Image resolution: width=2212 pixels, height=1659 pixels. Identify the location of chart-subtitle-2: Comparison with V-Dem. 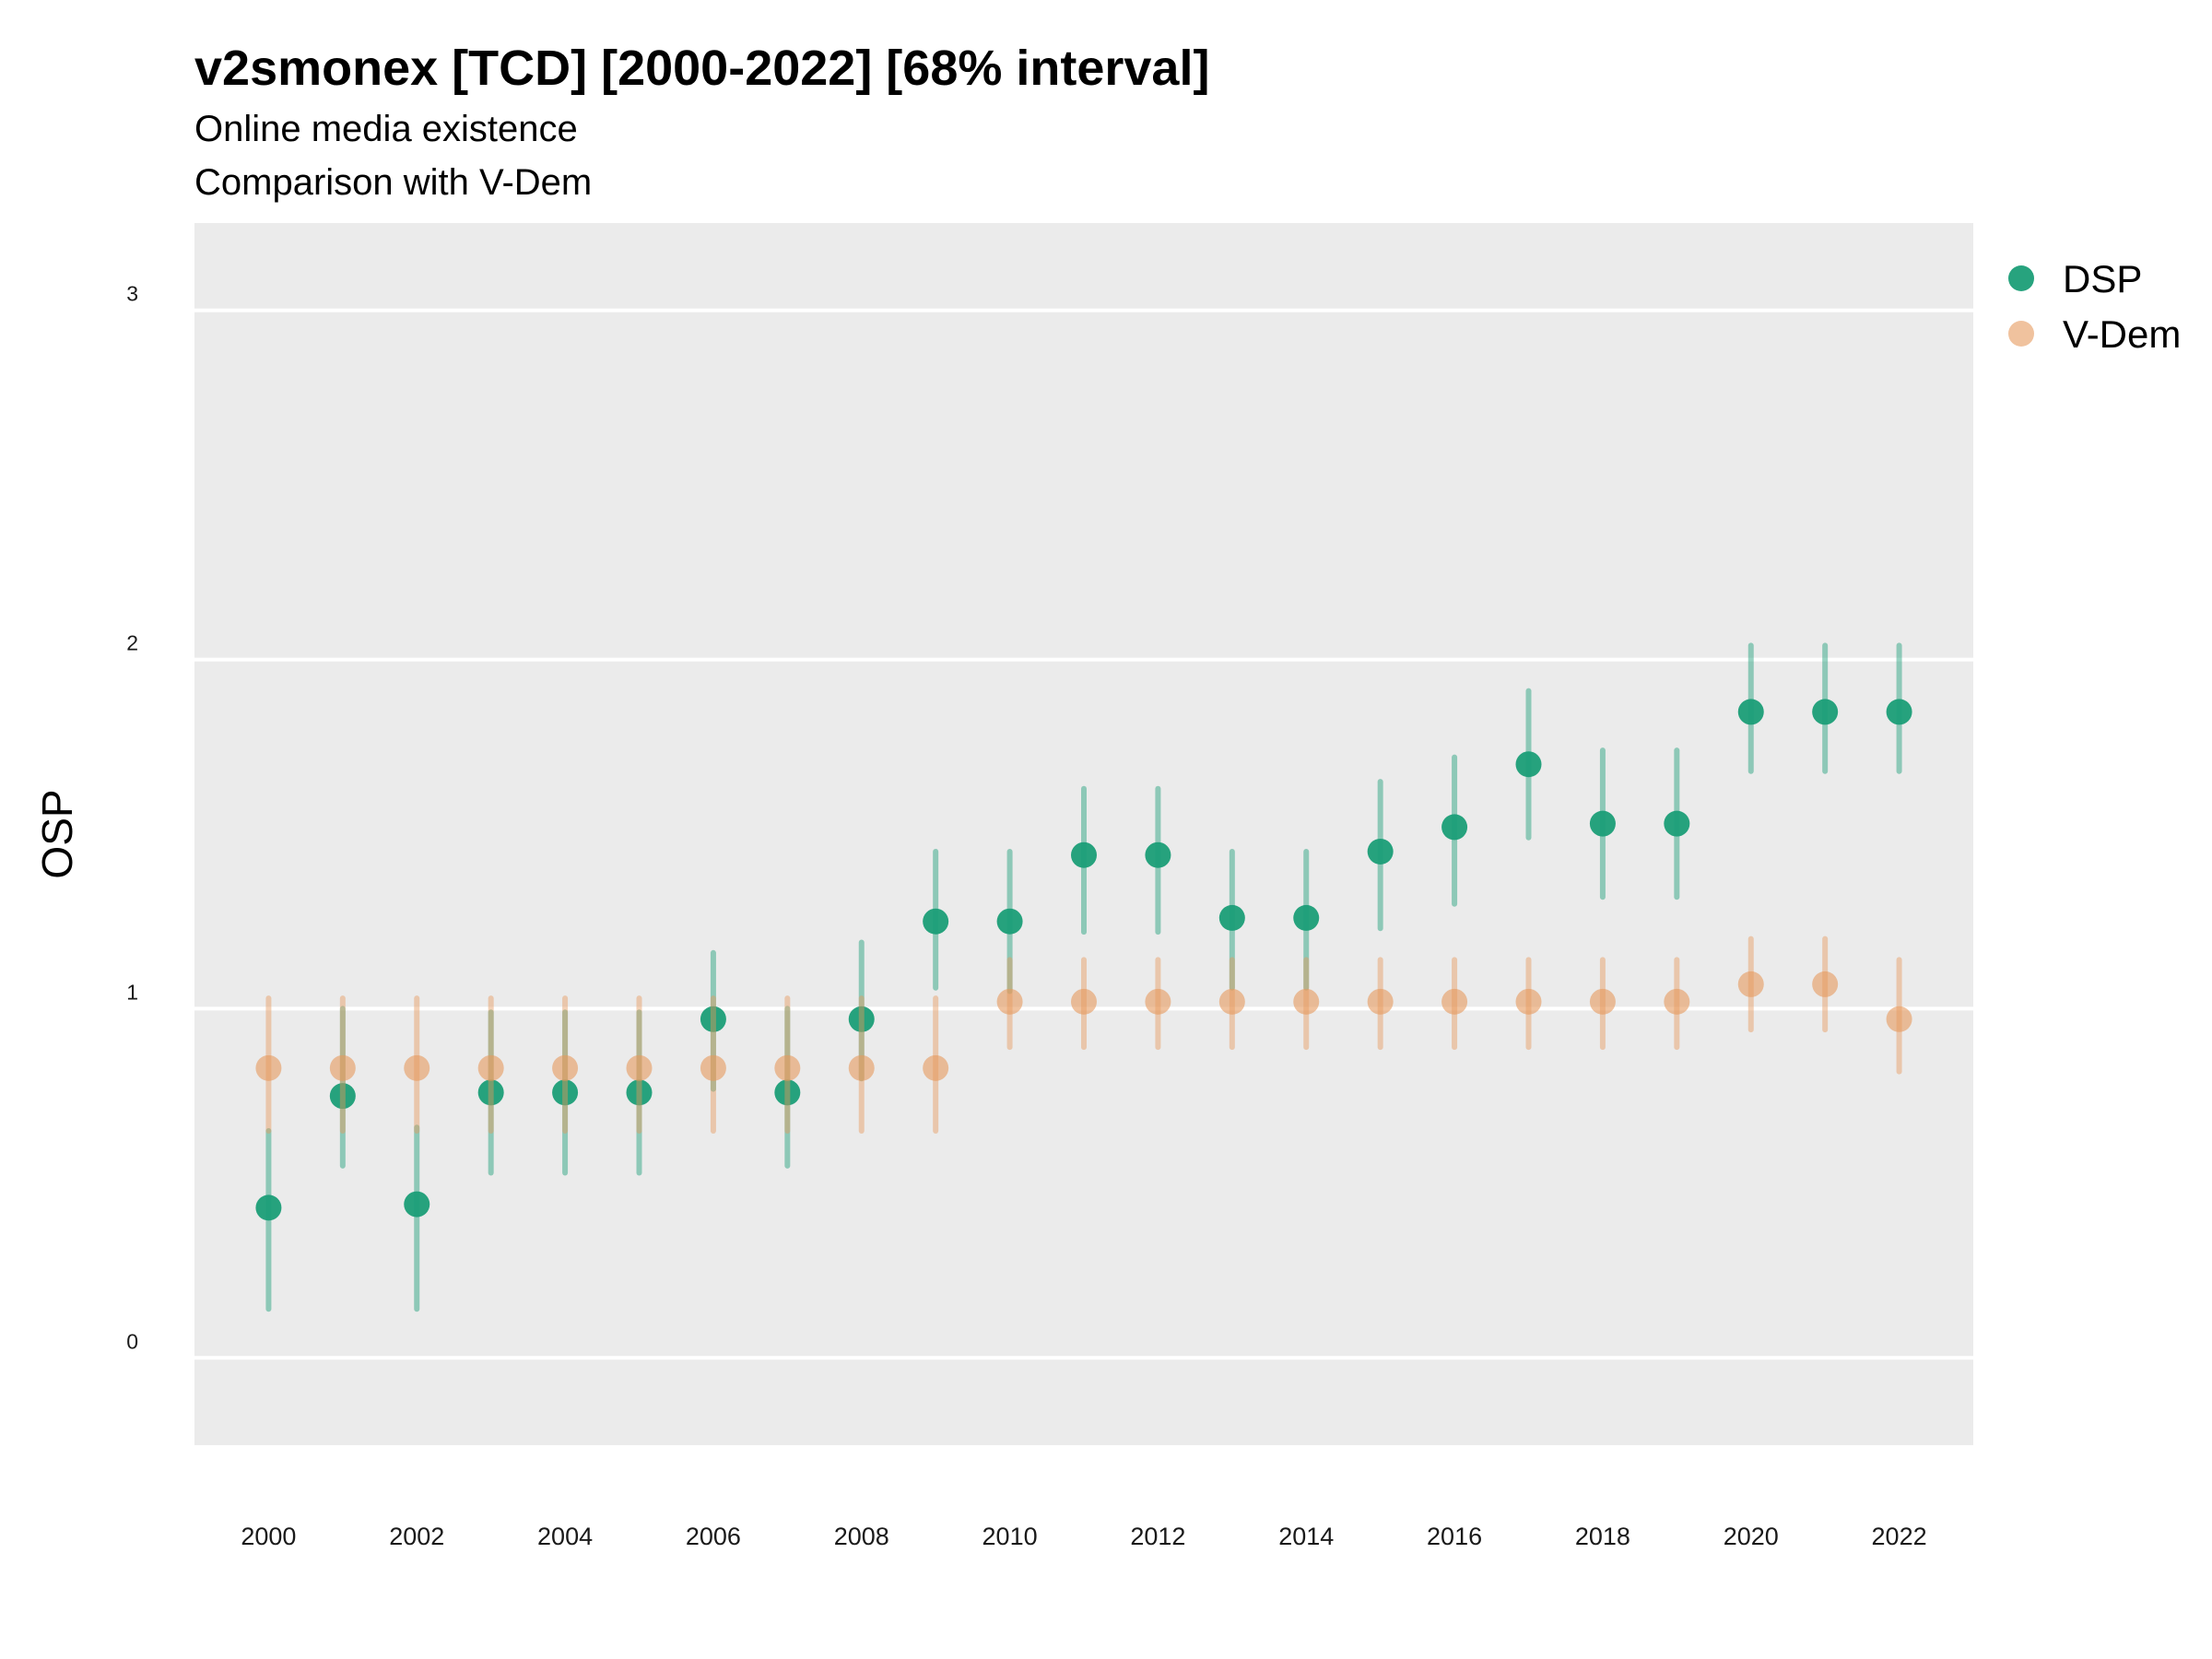
(393, 182).